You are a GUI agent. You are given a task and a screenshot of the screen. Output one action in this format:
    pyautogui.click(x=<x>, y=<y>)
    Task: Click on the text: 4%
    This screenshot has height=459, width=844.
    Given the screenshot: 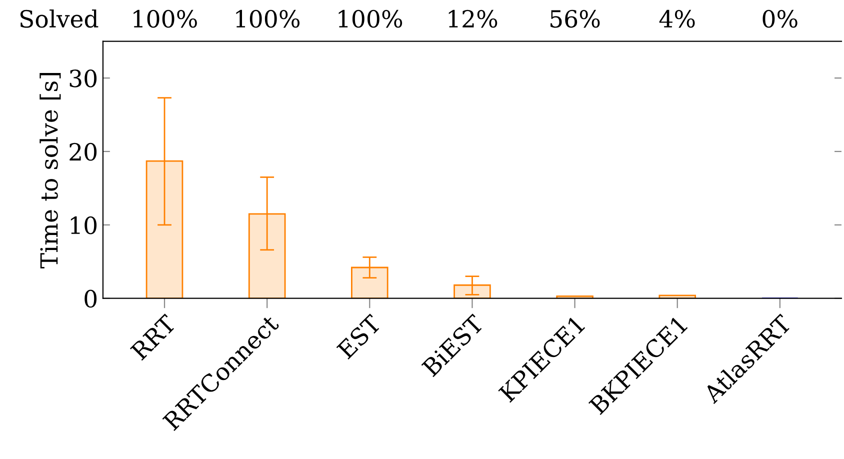 What is the action you would take?
    pyautogui.click(x=677, y=19)
    